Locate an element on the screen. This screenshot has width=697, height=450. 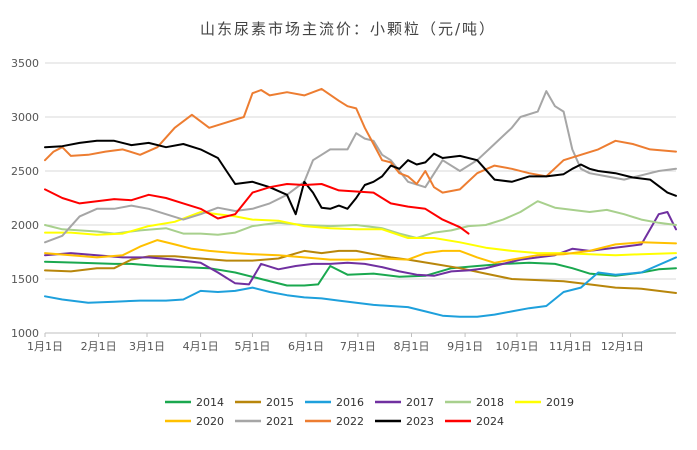
x-tick-label: 6月1日 is located at coordinates (306, 346).